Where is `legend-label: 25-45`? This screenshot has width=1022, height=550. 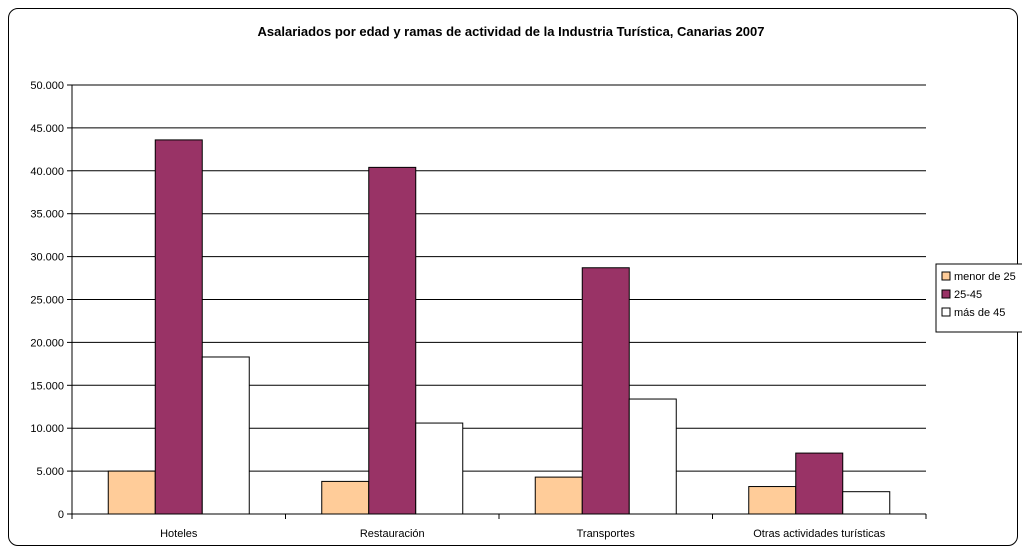
legend-label: 25-45 is located at coordinates (968, 295).